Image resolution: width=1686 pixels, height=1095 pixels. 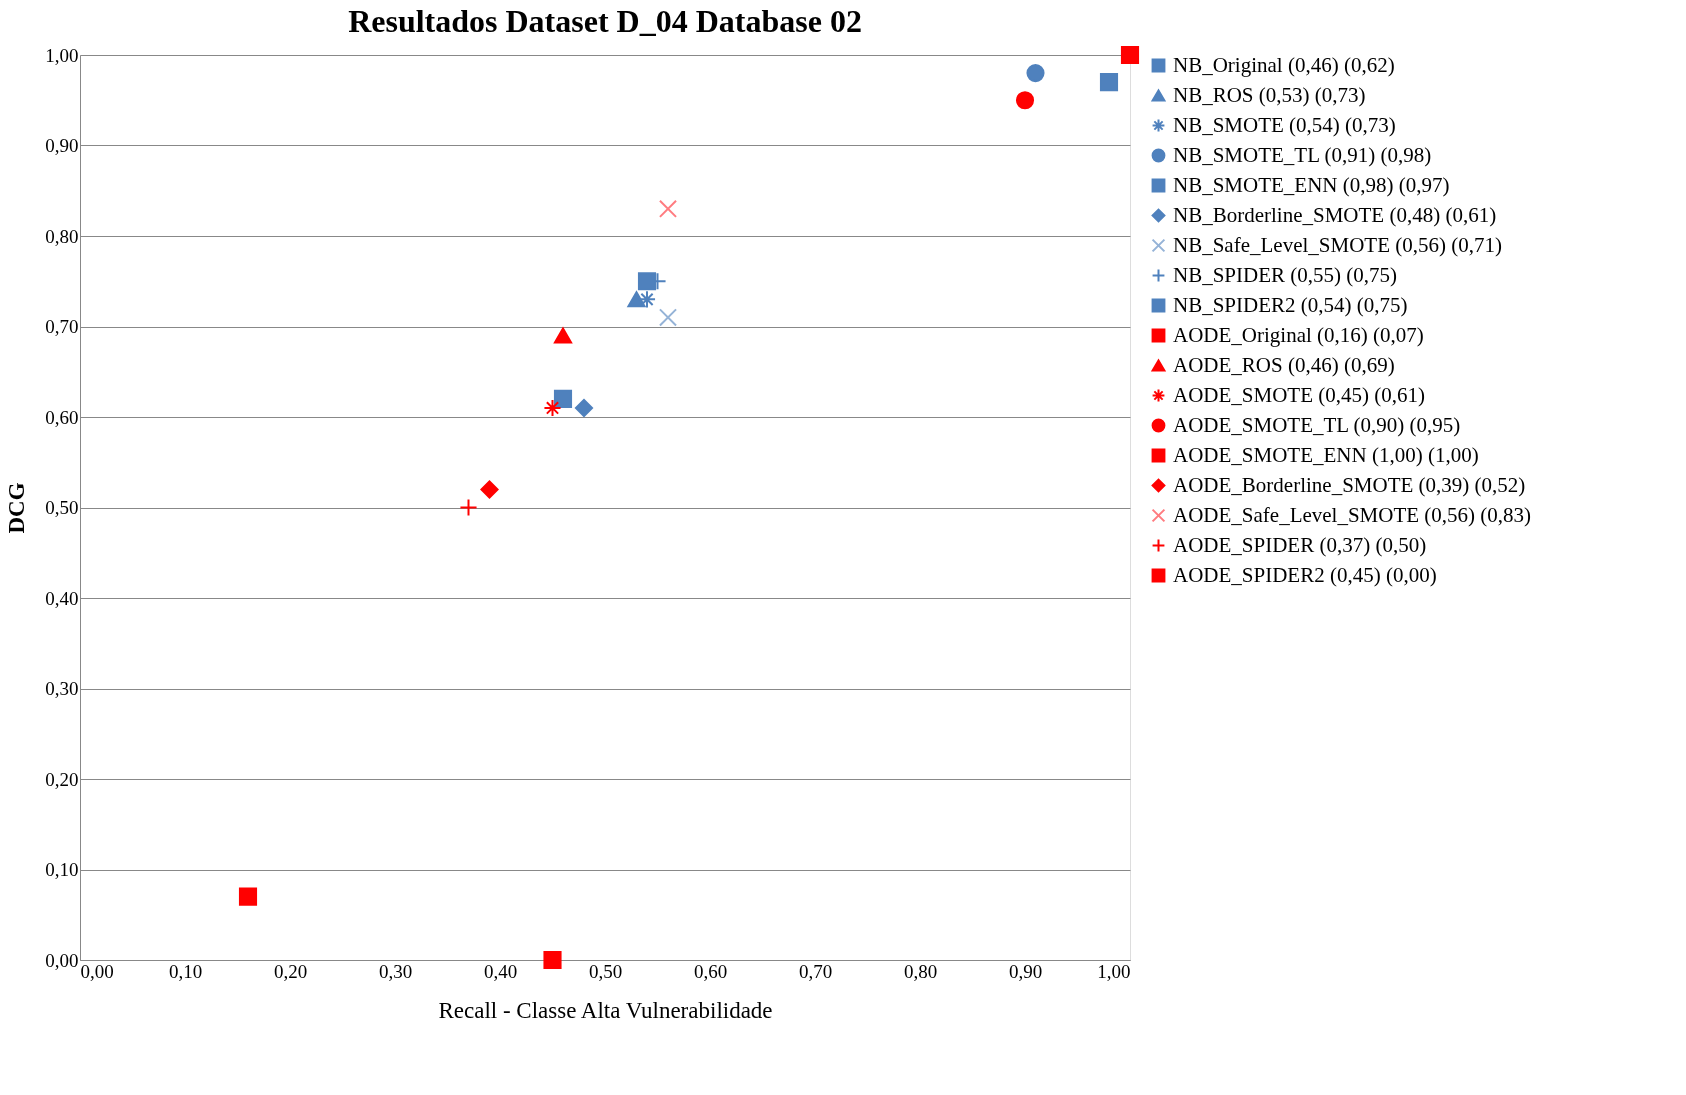 I want to click on x-tick-label: 0,10, so click(x=185, y=971).